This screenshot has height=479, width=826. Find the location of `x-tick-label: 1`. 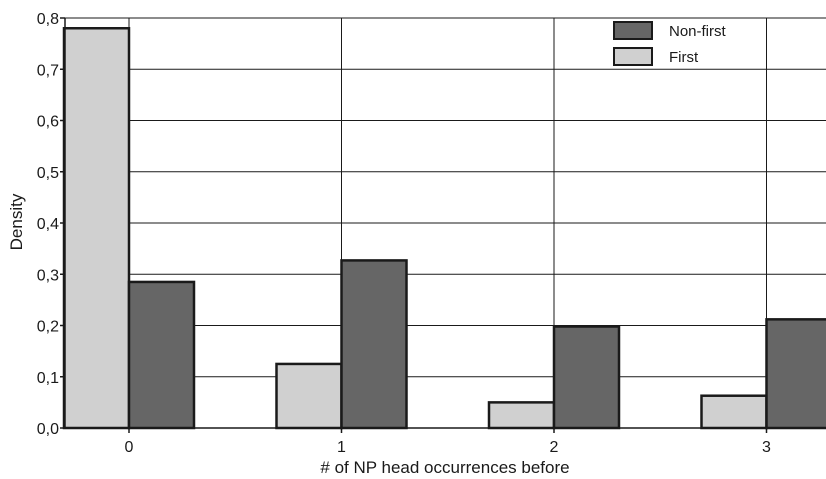

x-tick-label: 1 is located at coordinates (341, 447).